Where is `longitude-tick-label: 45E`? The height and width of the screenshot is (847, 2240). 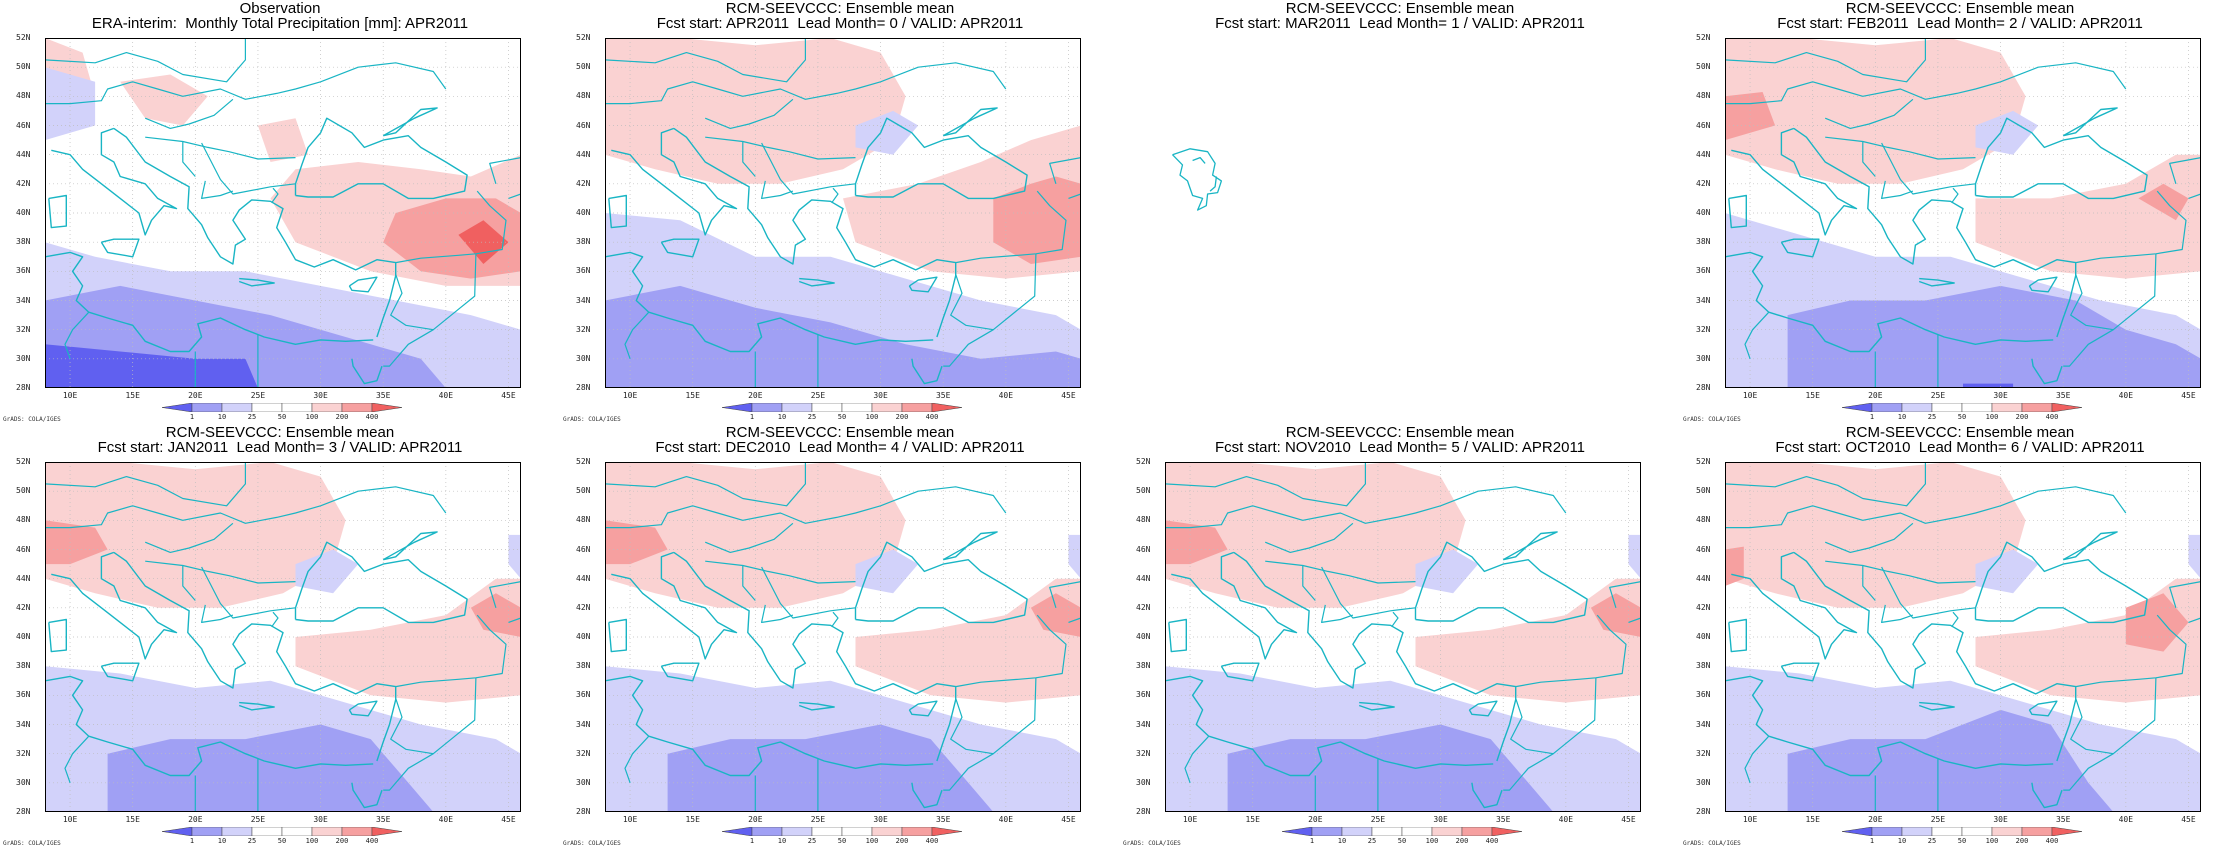
longitude-tick-label: 45E is located at coordinates (1068, 819).